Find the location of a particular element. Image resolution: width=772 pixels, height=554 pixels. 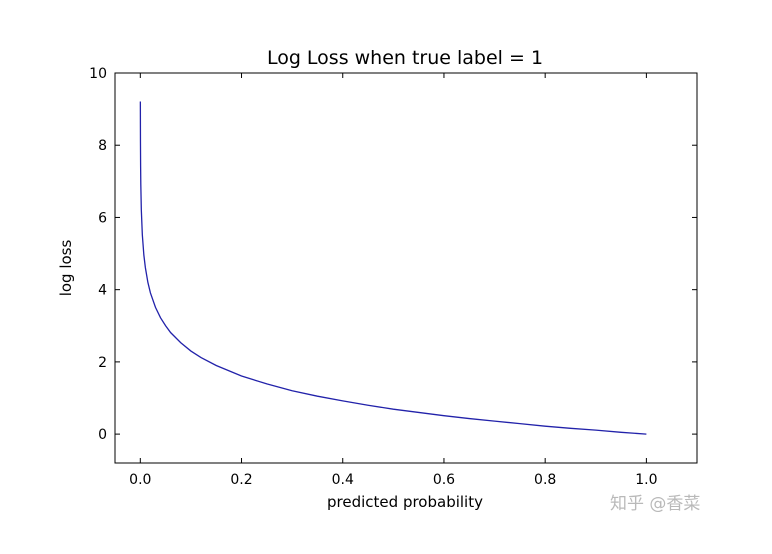

x-tick-label: 0.2 is located at coordinates (241, 480).